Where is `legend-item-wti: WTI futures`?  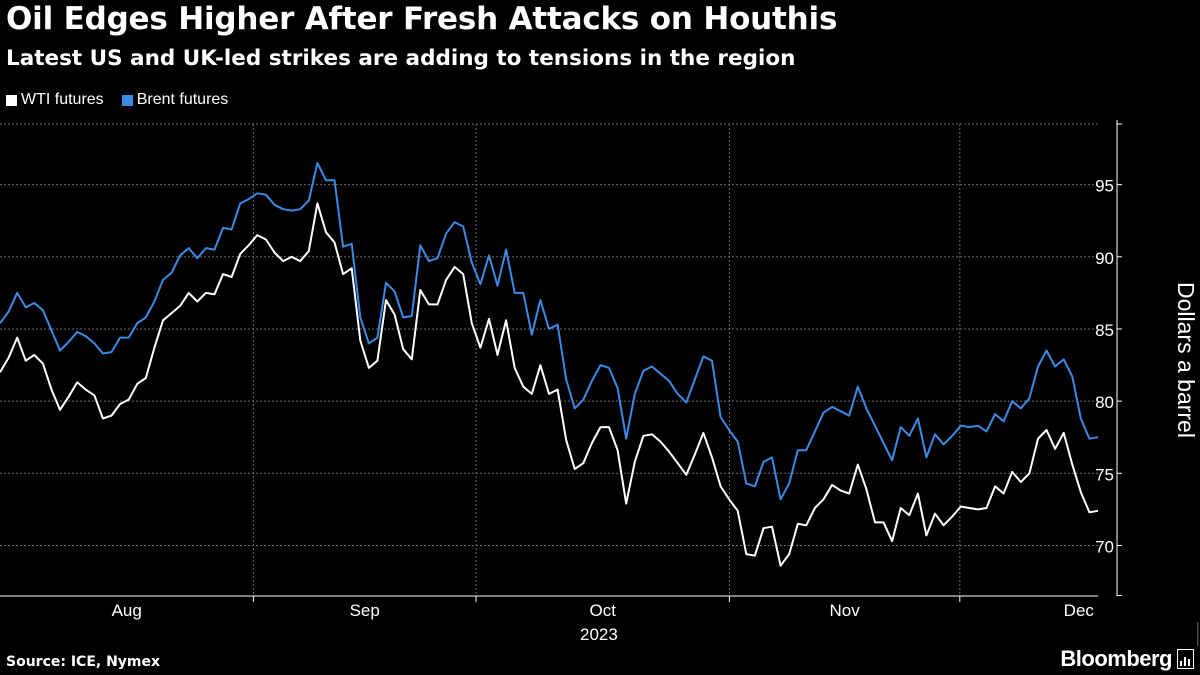 legend-item-wti: WTI futures is located at coordinates (55, 100).